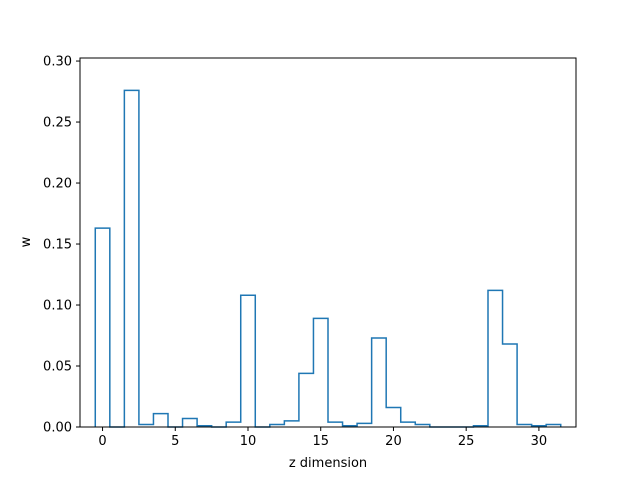  Describe the element at coordinates (102, 441) in the screenshot. I see `x-tick-label: 0` at that location.